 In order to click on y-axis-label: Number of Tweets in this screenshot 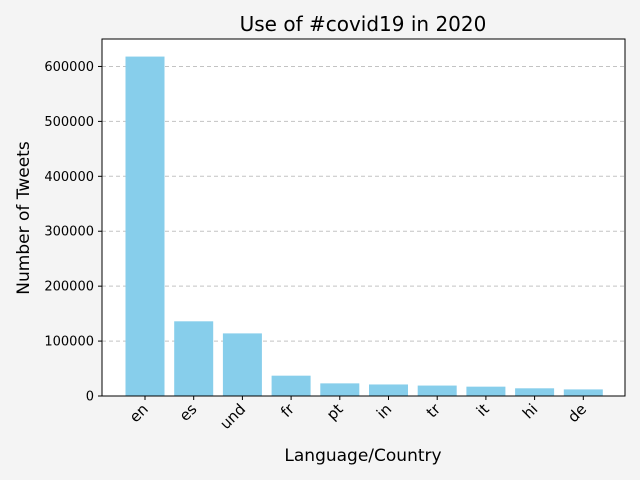, I will do `click(24, 218)`.